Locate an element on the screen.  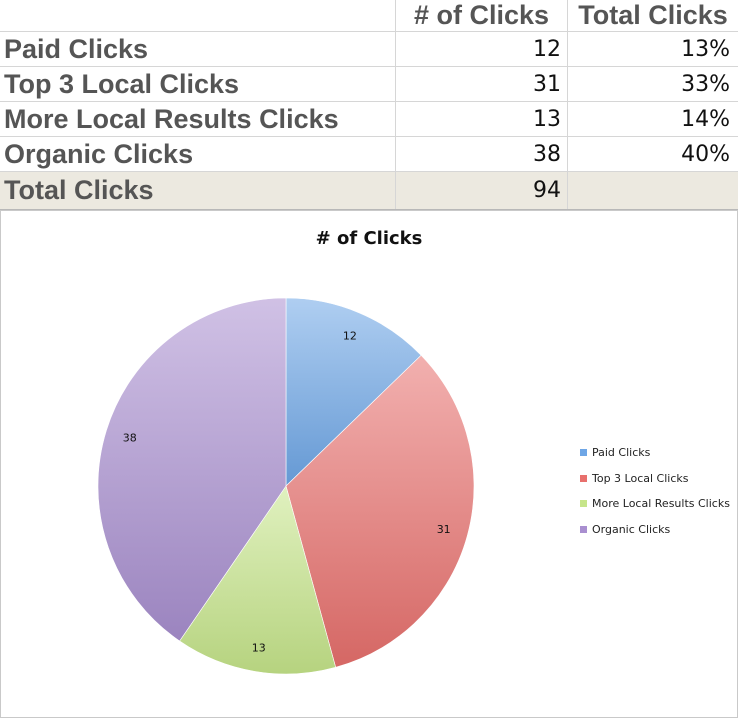
total-label: Total Clicks is located at coordinates (198, 190).